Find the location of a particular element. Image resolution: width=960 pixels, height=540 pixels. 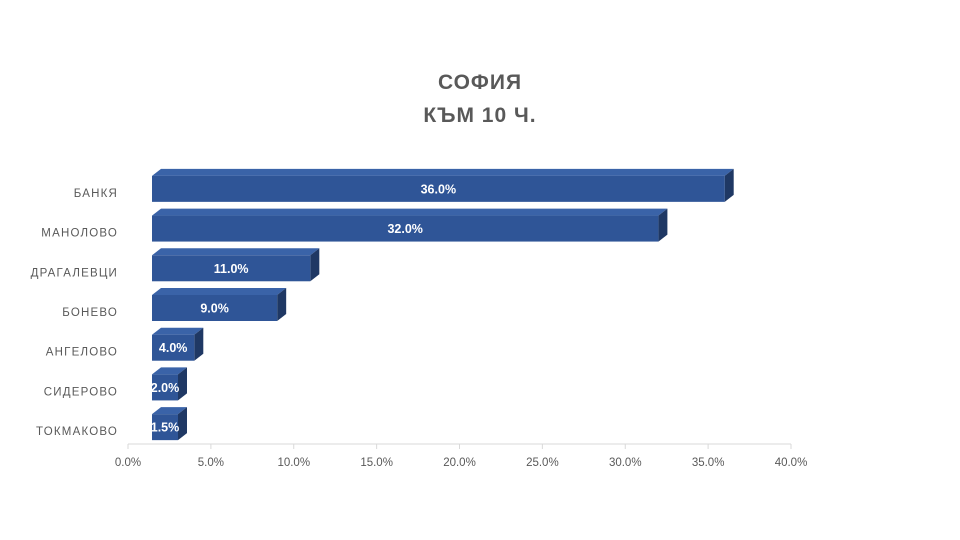

category-label: ТОКМАКОВО is located at coordinates (77, 432).